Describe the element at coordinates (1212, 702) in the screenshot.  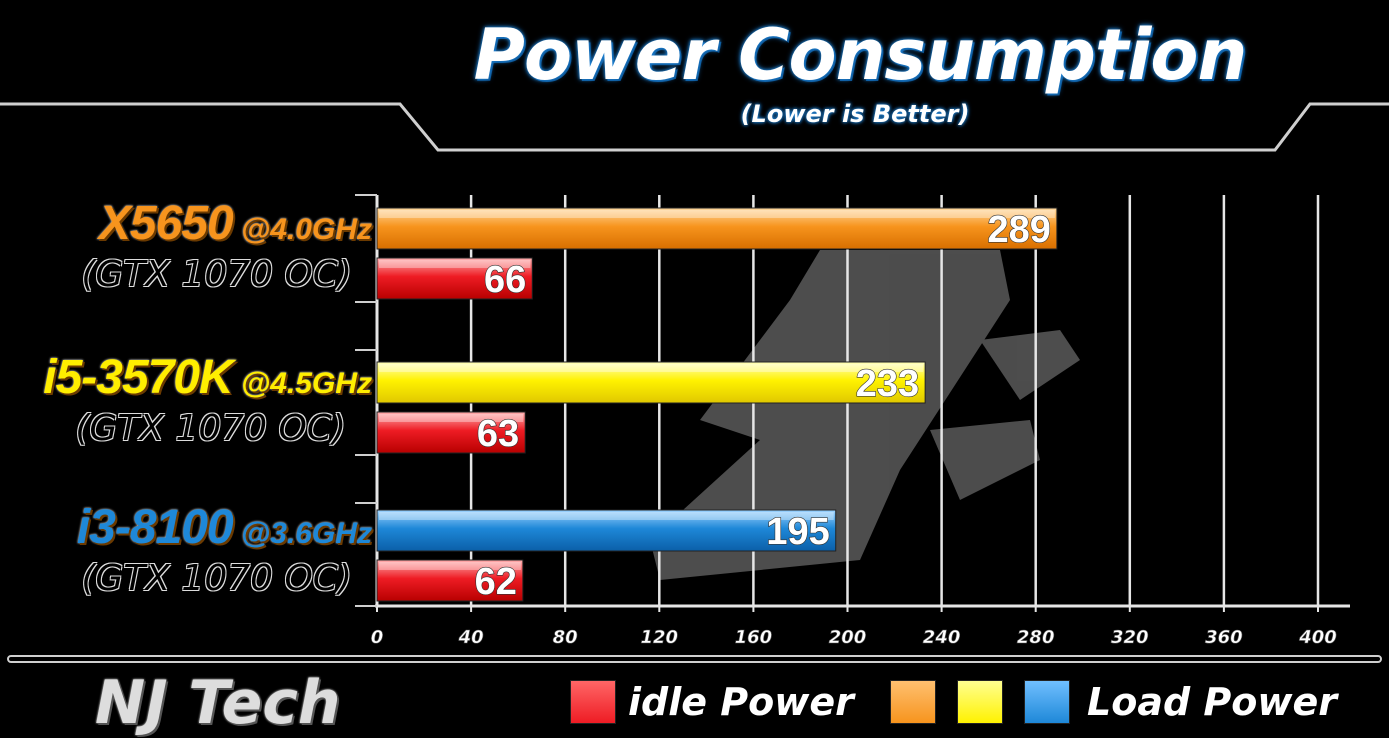
I see `legend-load-label: Load Power` at that location.